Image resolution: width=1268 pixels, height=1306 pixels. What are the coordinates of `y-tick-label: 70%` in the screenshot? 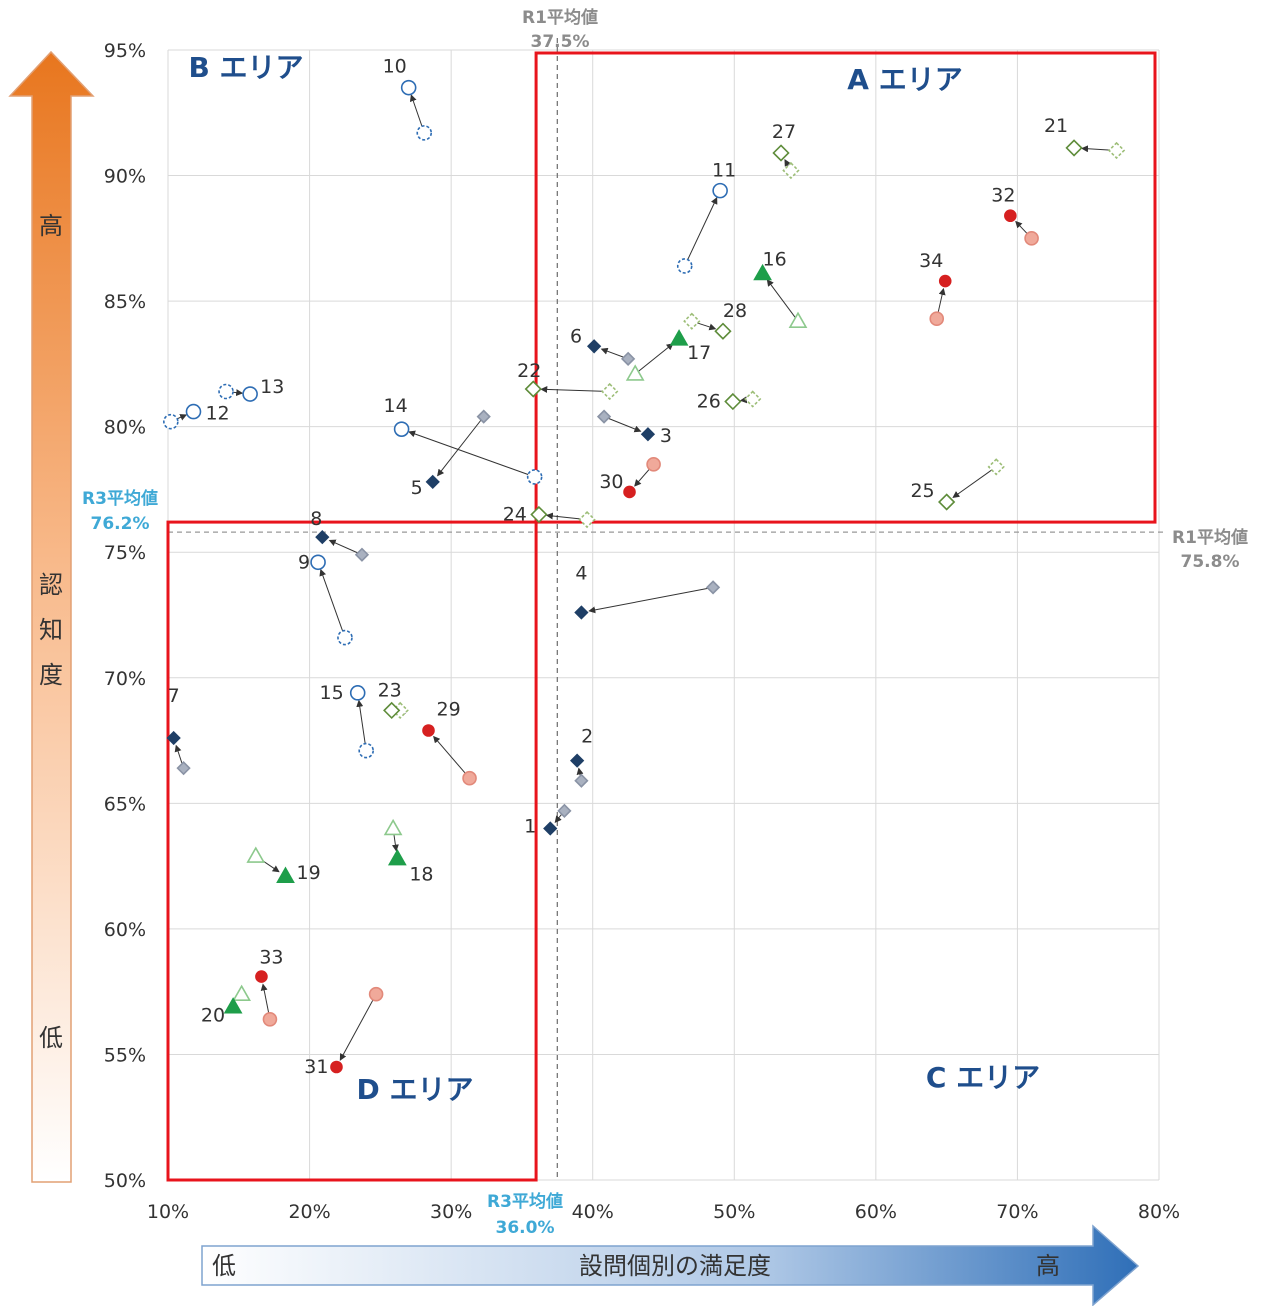 It's located at (125, 679).